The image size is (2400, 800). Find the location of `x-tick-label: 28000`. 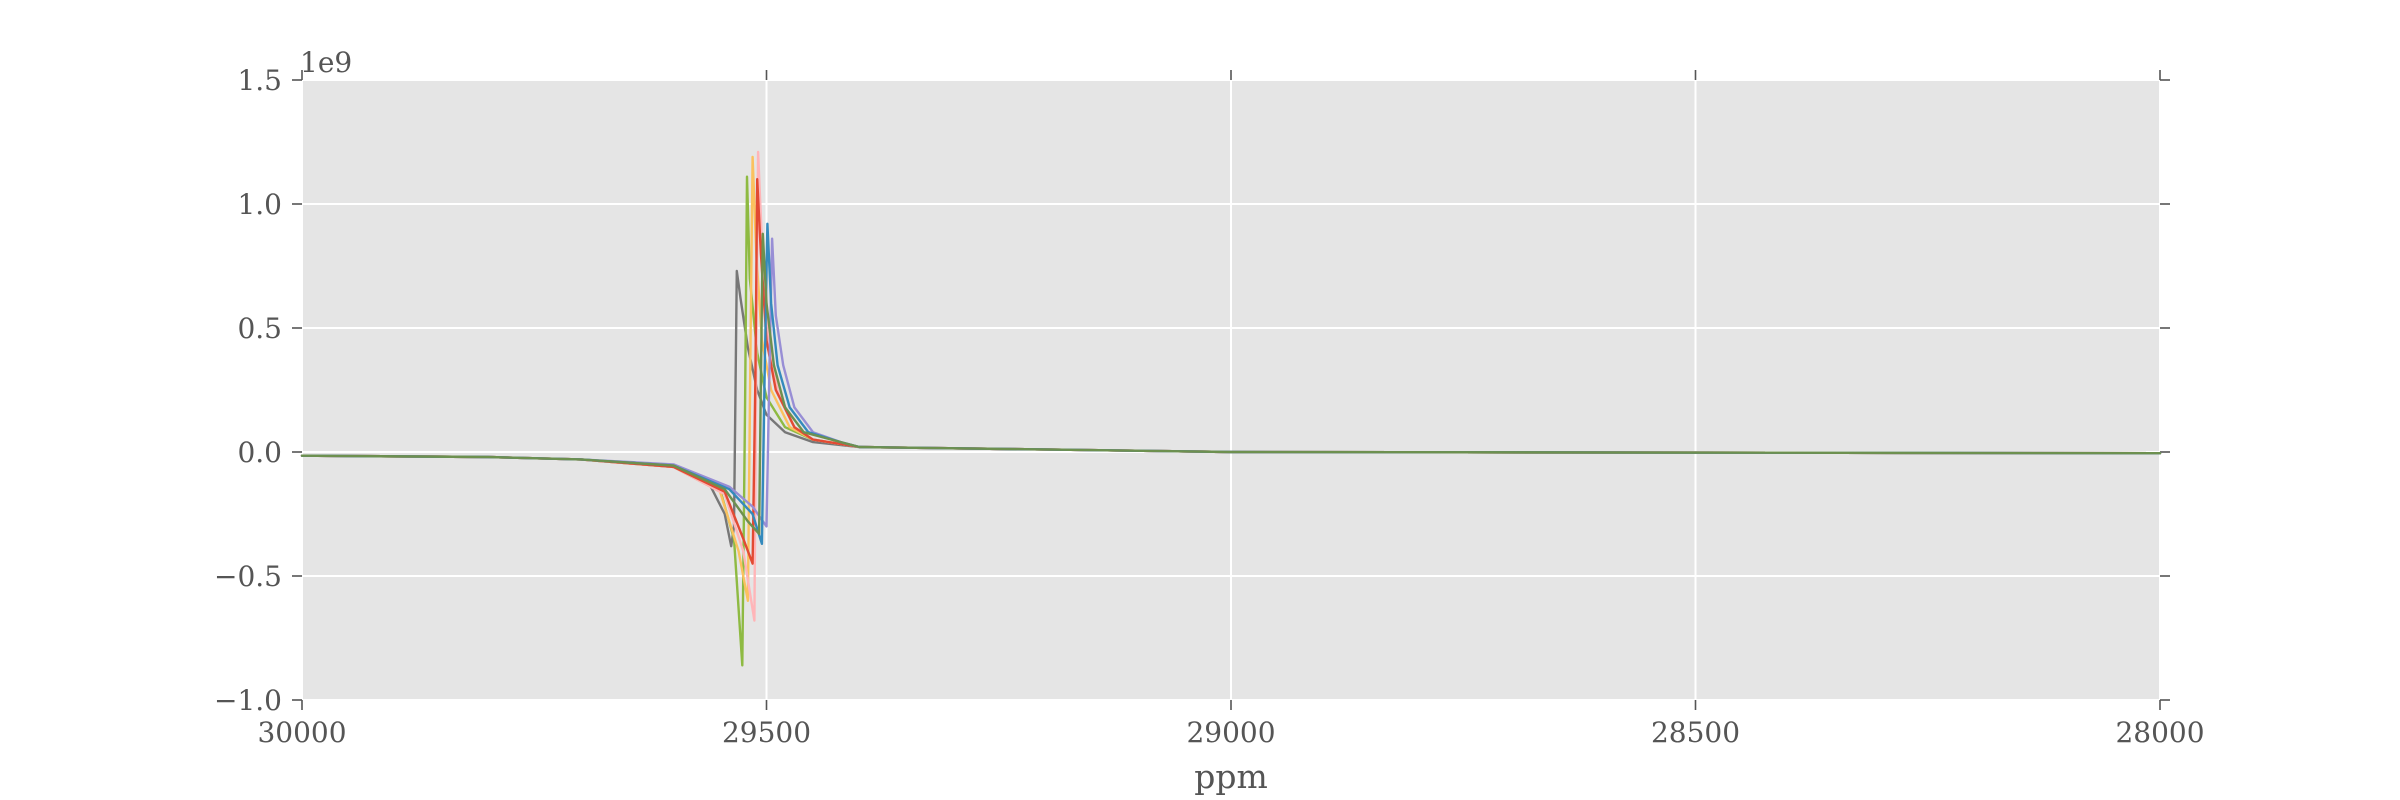

x-tick-label: 28000 is located at coordinates (2159, 732).